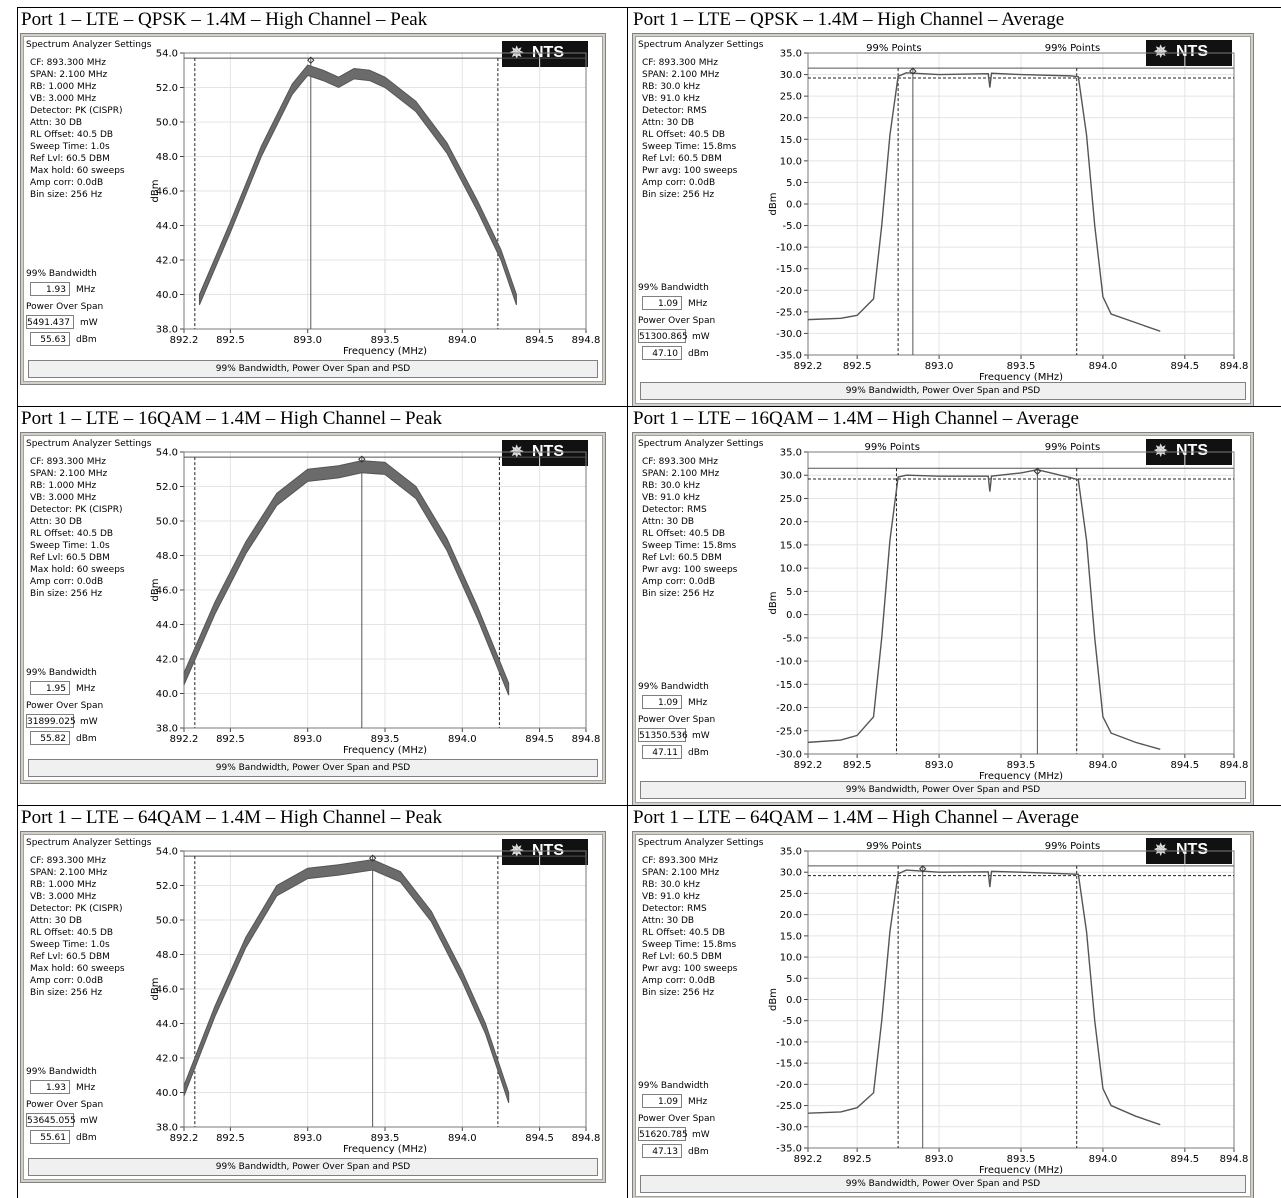  What do you see at coordinates (1192, 849) in the screenshot?
I see `nts-logo-text: NTS` at bounding box center [1192, 849].